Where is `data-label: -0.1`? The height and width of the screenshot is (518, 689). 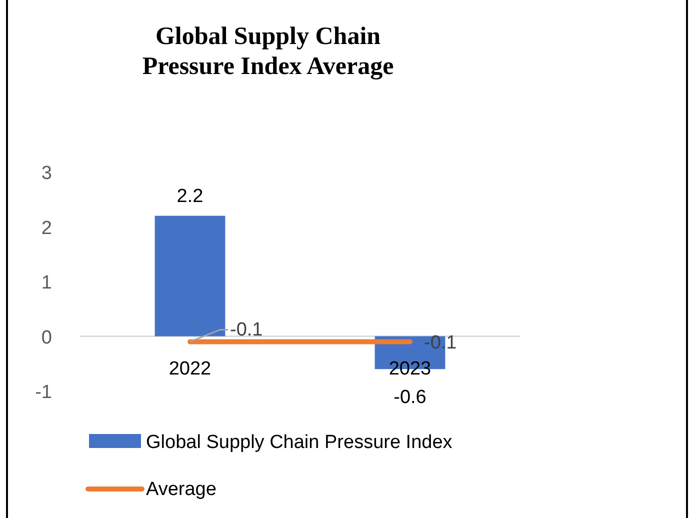
data-label: -0.1 is located at coordinates (246, 330).